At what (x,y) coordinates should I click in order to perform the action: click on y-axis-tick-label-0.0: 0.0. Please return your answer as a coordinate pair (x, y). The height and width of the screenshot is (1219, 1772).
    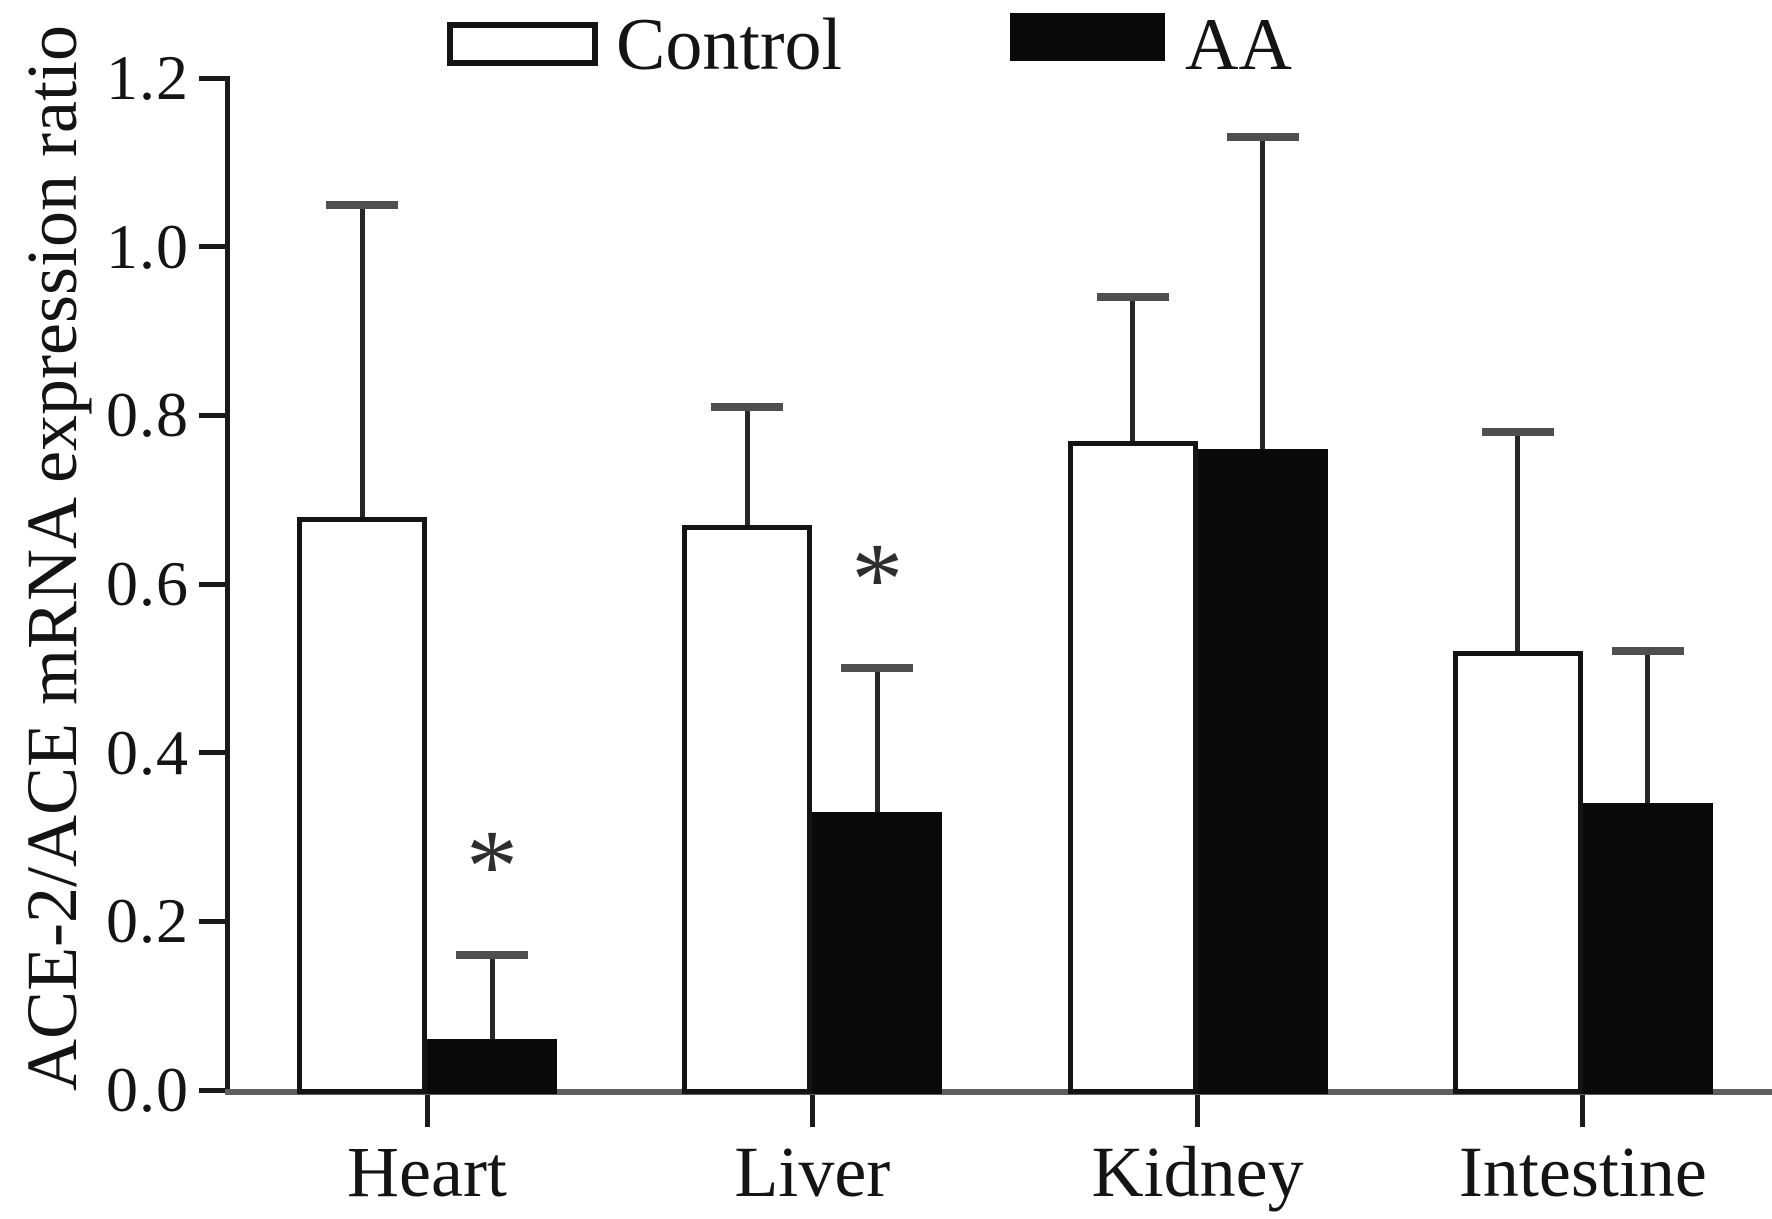
    Looking at the image, I should click on (147, 1089).